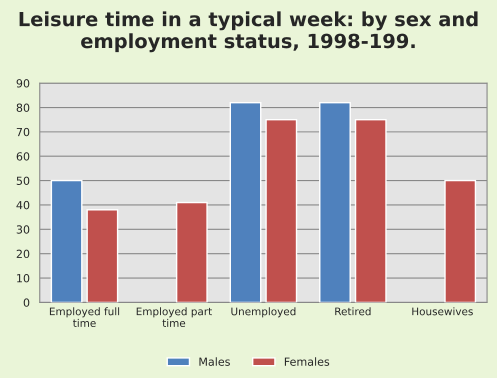 Image resolution: width=497 pixels, height=378 pixels. I want to click on x-tick-label: Unemployed, so click(263, 312).